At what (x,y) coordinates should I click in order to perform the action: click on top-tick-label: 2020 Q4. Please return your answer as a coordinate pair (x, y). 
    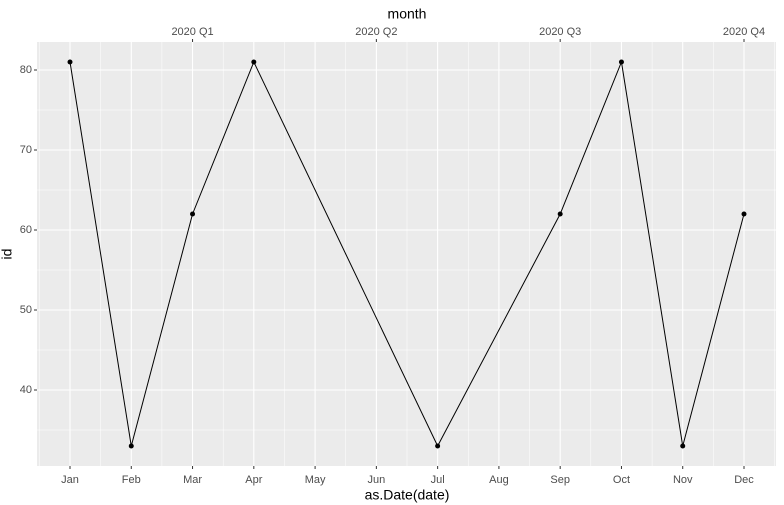
    Looking at the image, I should click on (744, 32).